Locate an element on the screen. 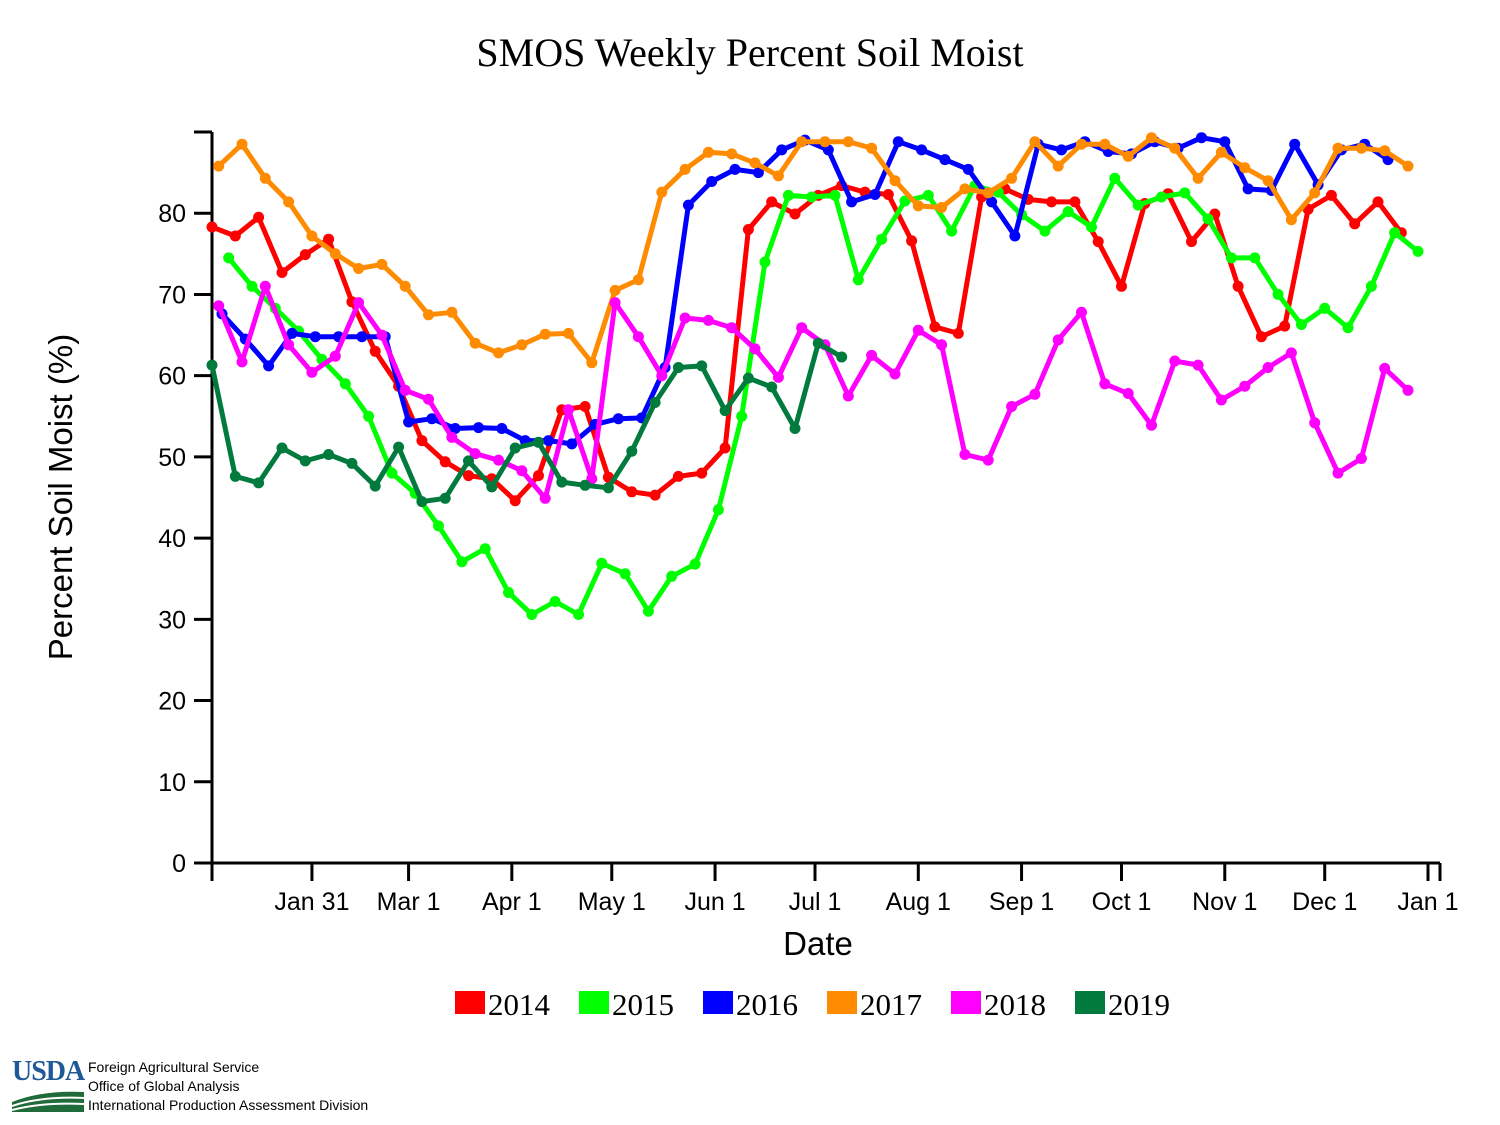 Image resolution: width=1500 pixels, height=1125 pixels. series-2019 is located at coordinates (527, 422).